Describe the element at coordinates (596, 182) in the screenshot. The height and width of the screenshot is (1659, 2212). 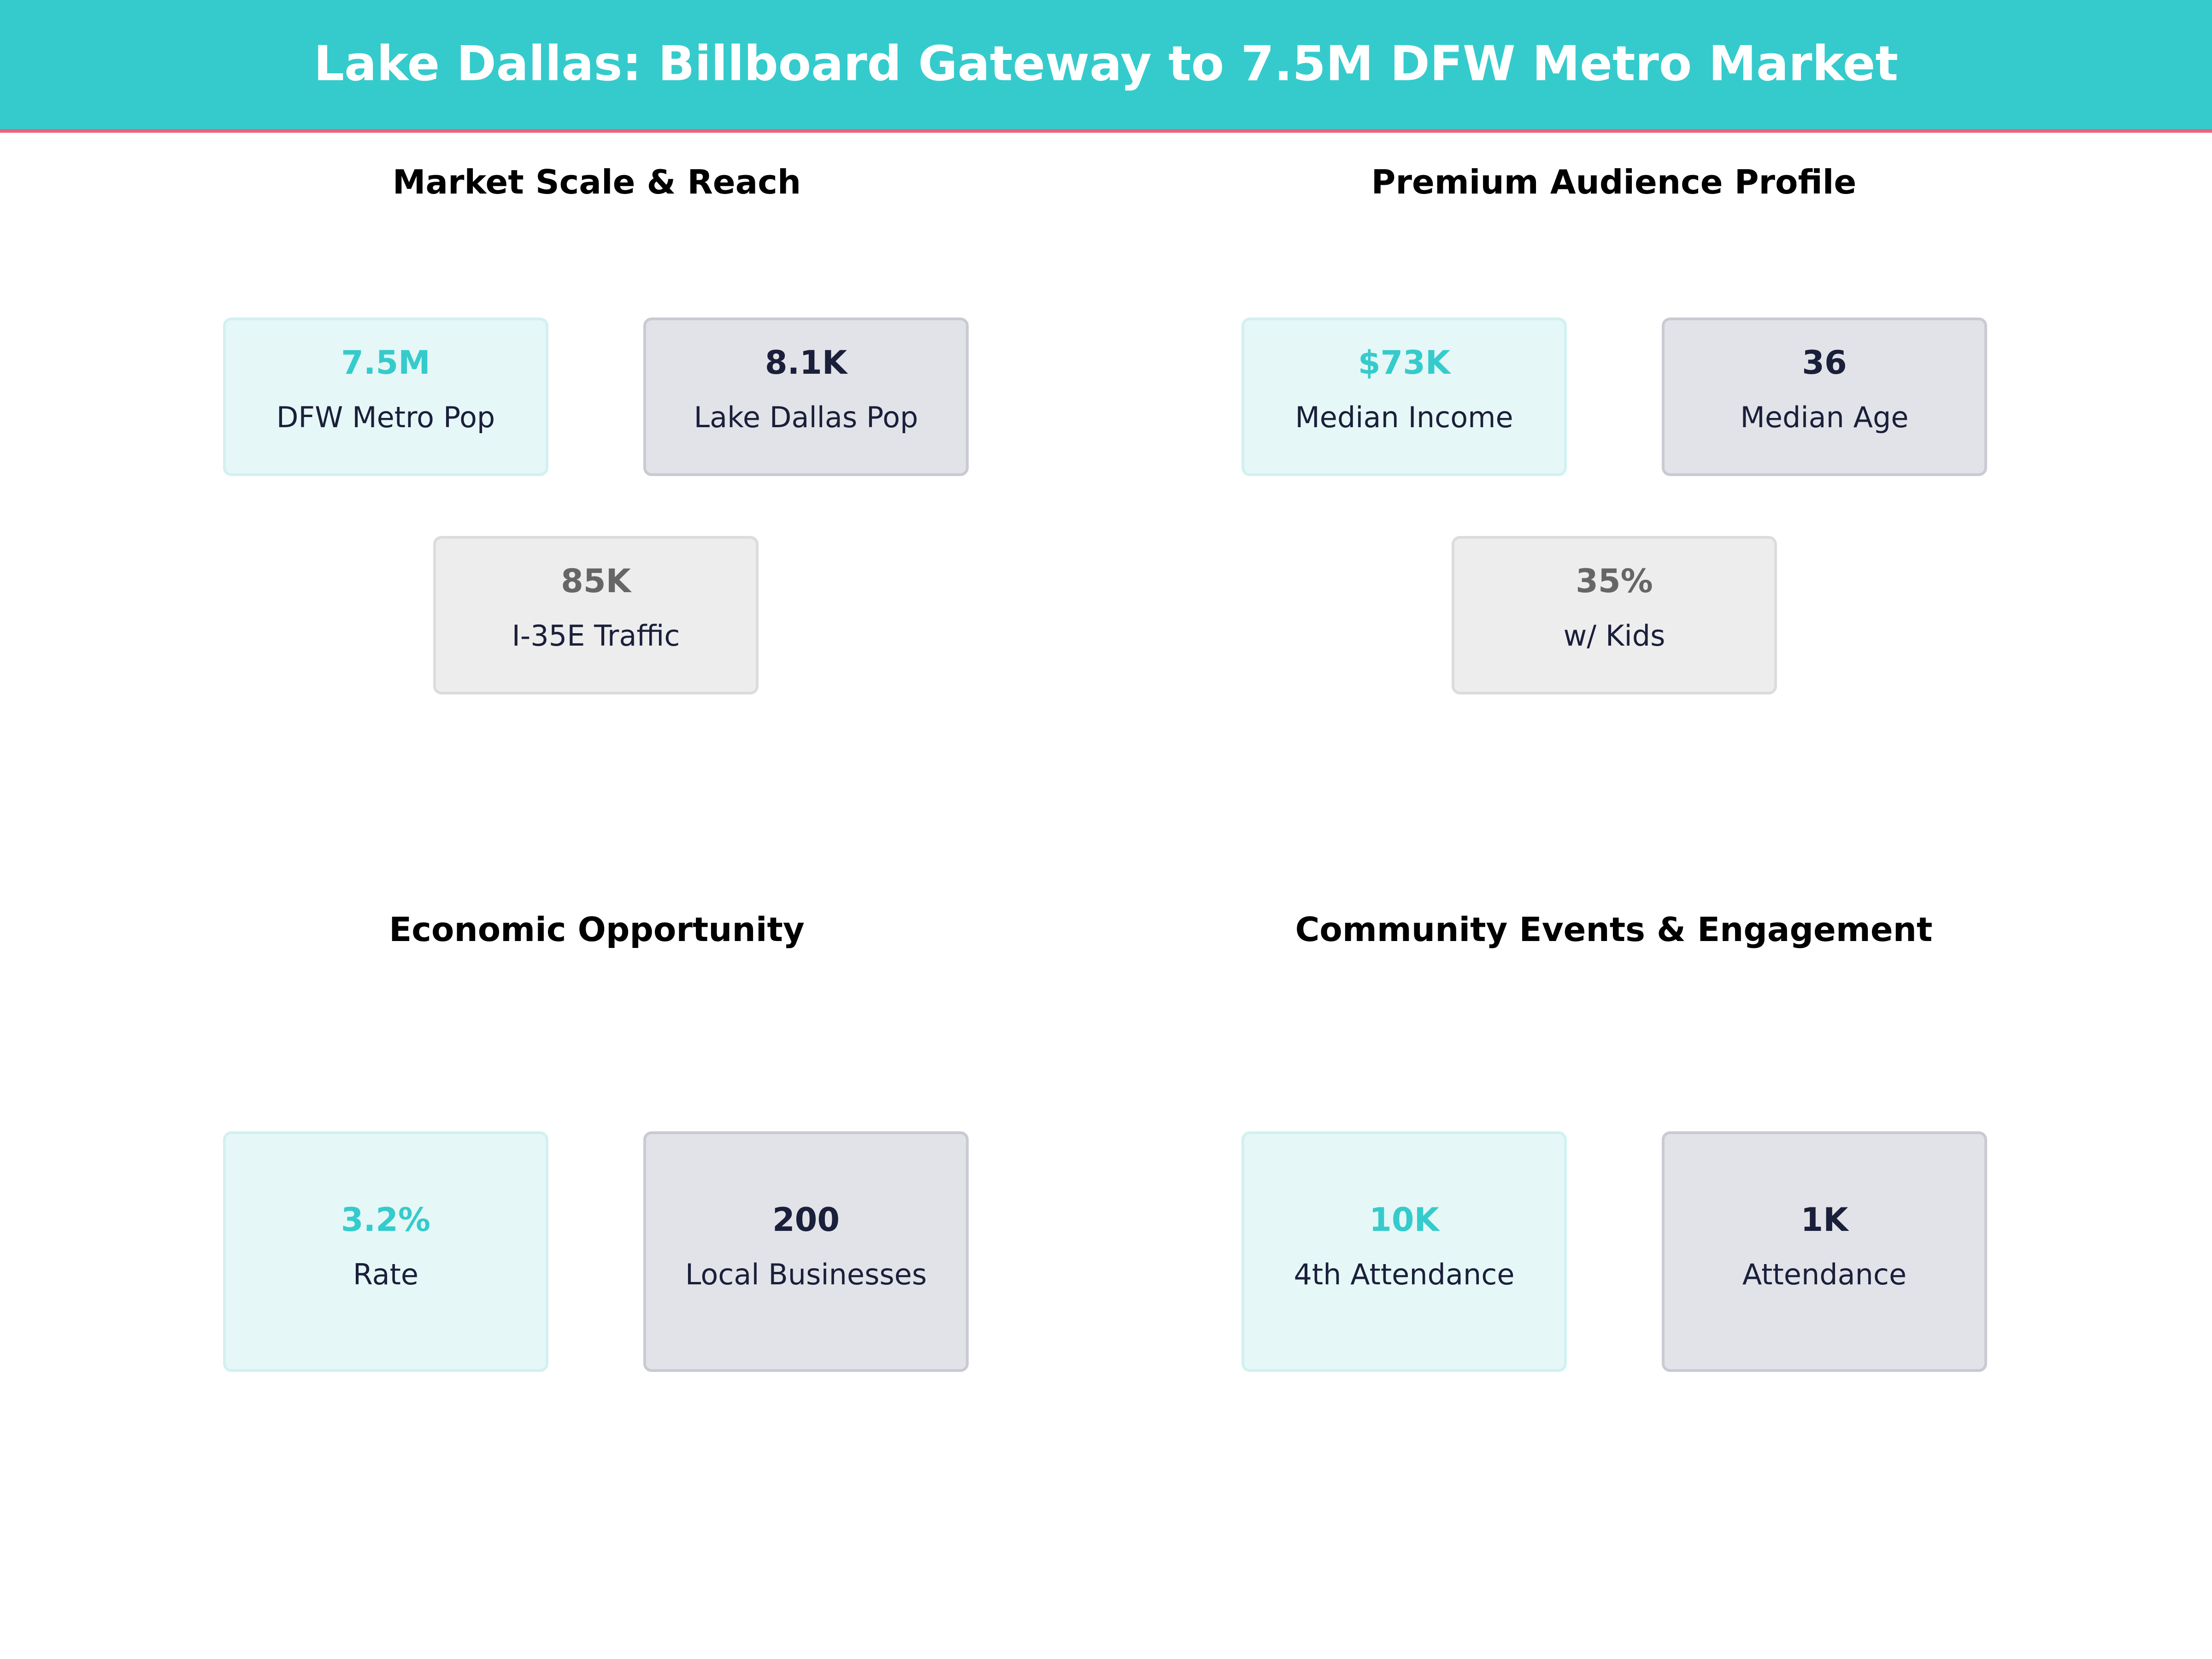
I see `section-title-market-scale: Market Scale & Reach` at that location.